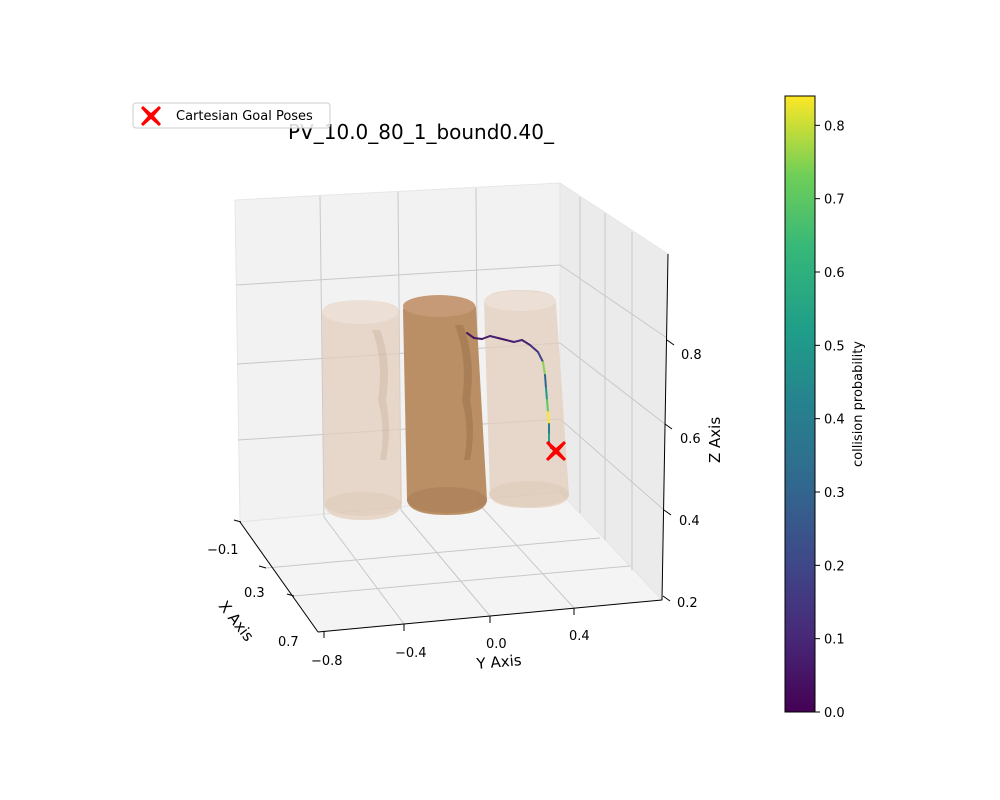 This screenshot has width=1000, height=800. I want to click on colorbar-tick-label: 0.3, so click(834, 493).